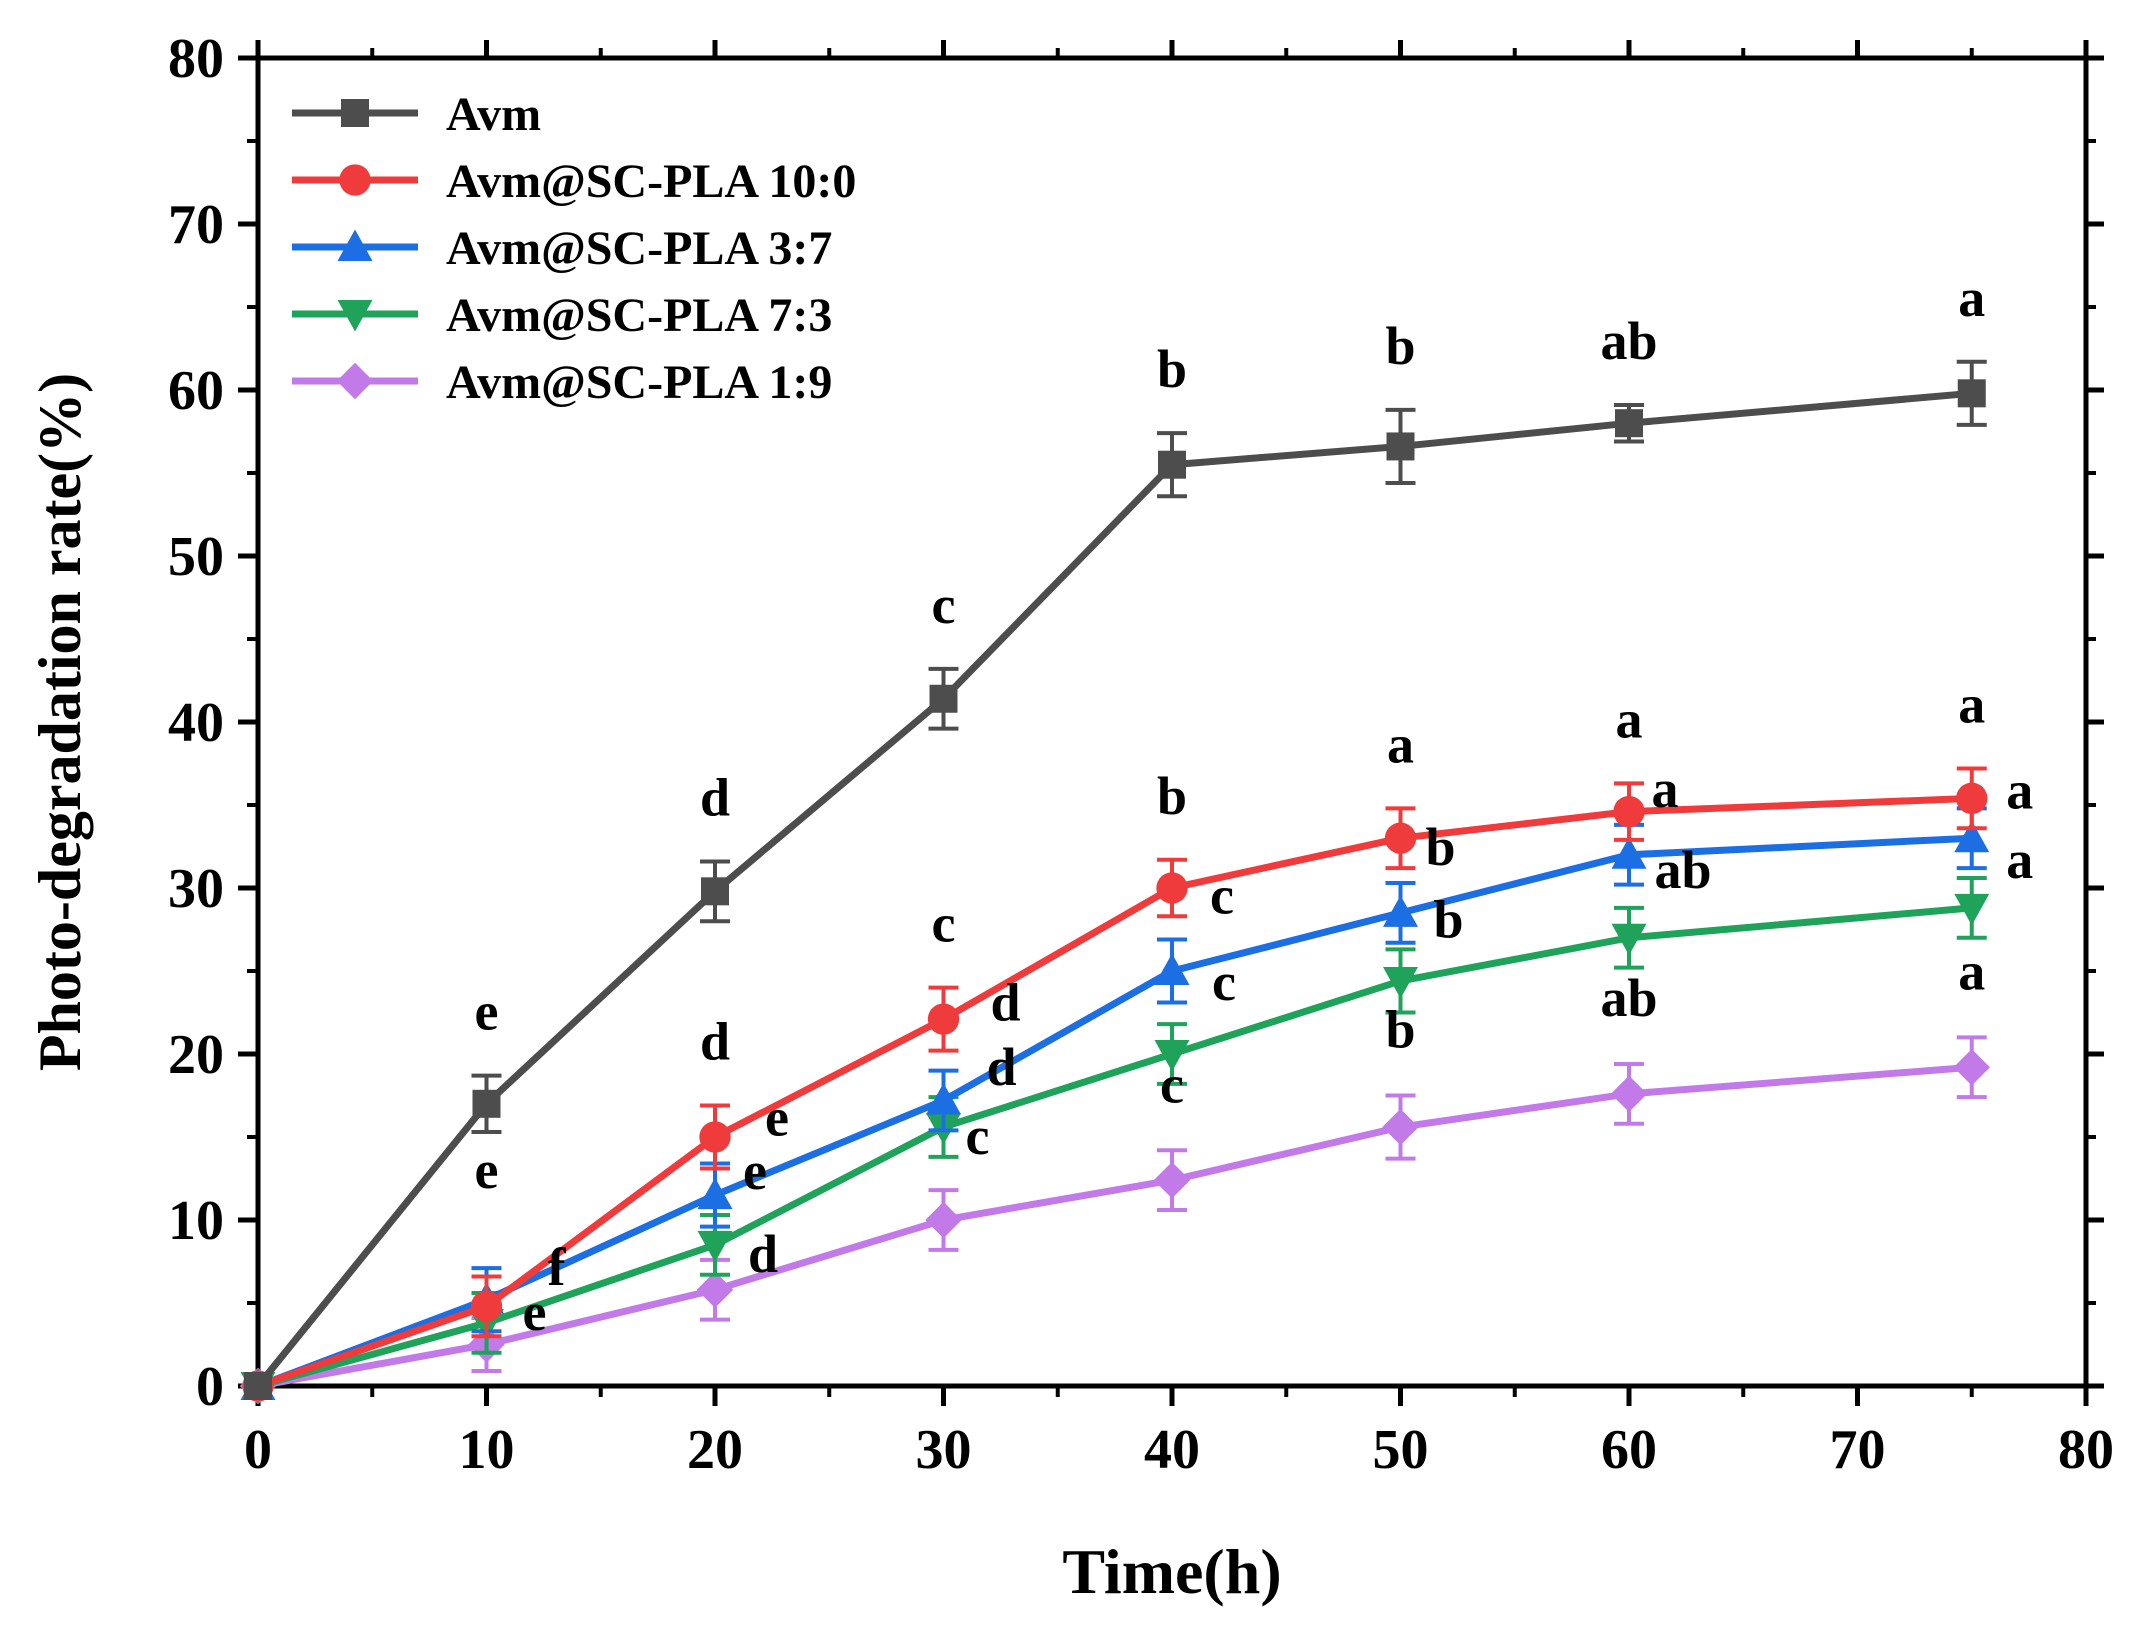 The height and width of the screenshot is (1626, 2138). What do you see at coordinates (1629, 1450) in the screenshot?
I see `x-tick-label: 60` at bounding box center [1629, 1450].